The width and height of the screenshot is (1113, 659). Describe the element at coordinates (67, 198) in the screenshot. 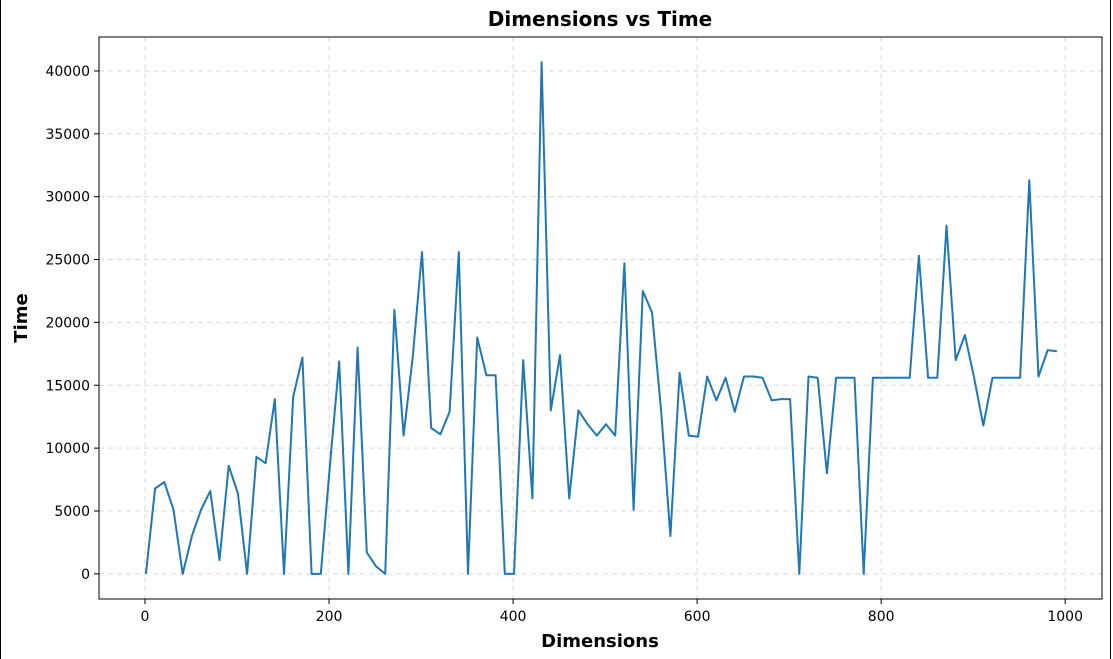

I see `y-tick-label: 30000` at that location.